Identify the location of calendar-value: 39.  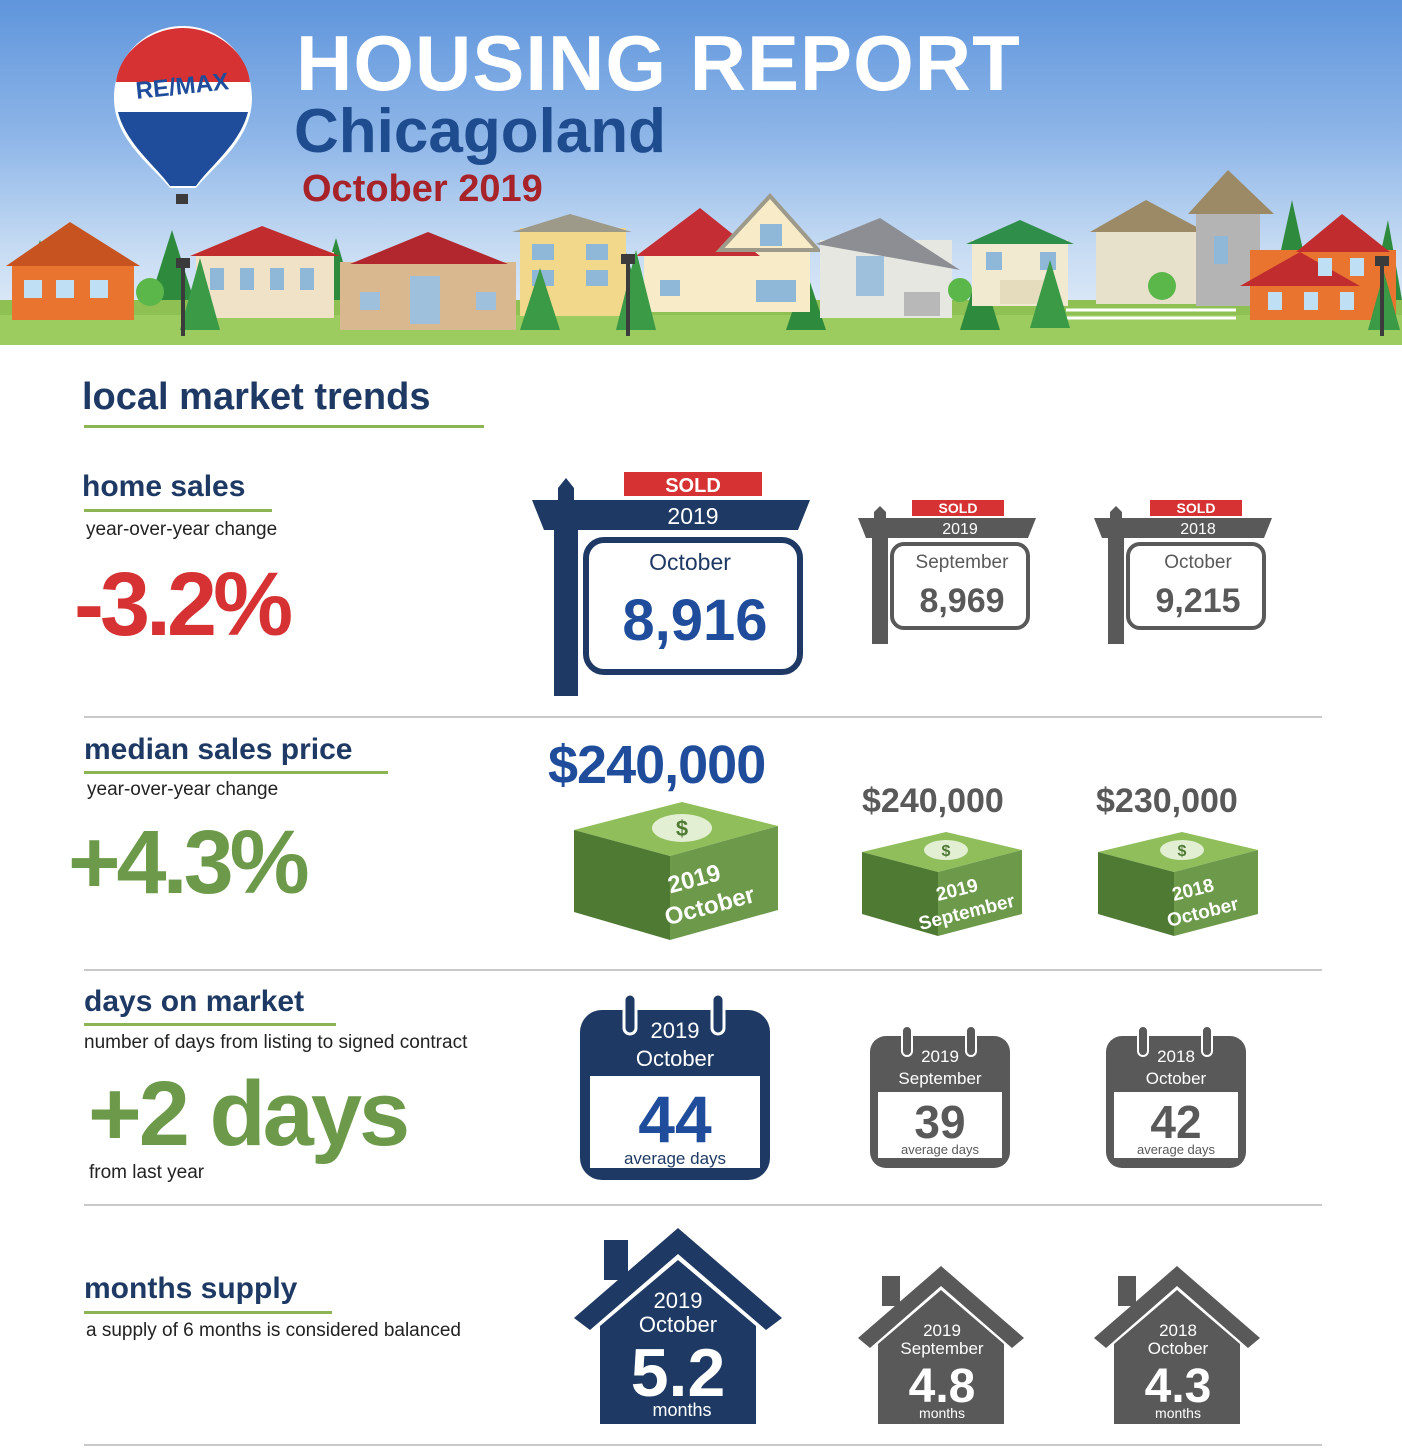
(939, 1122).